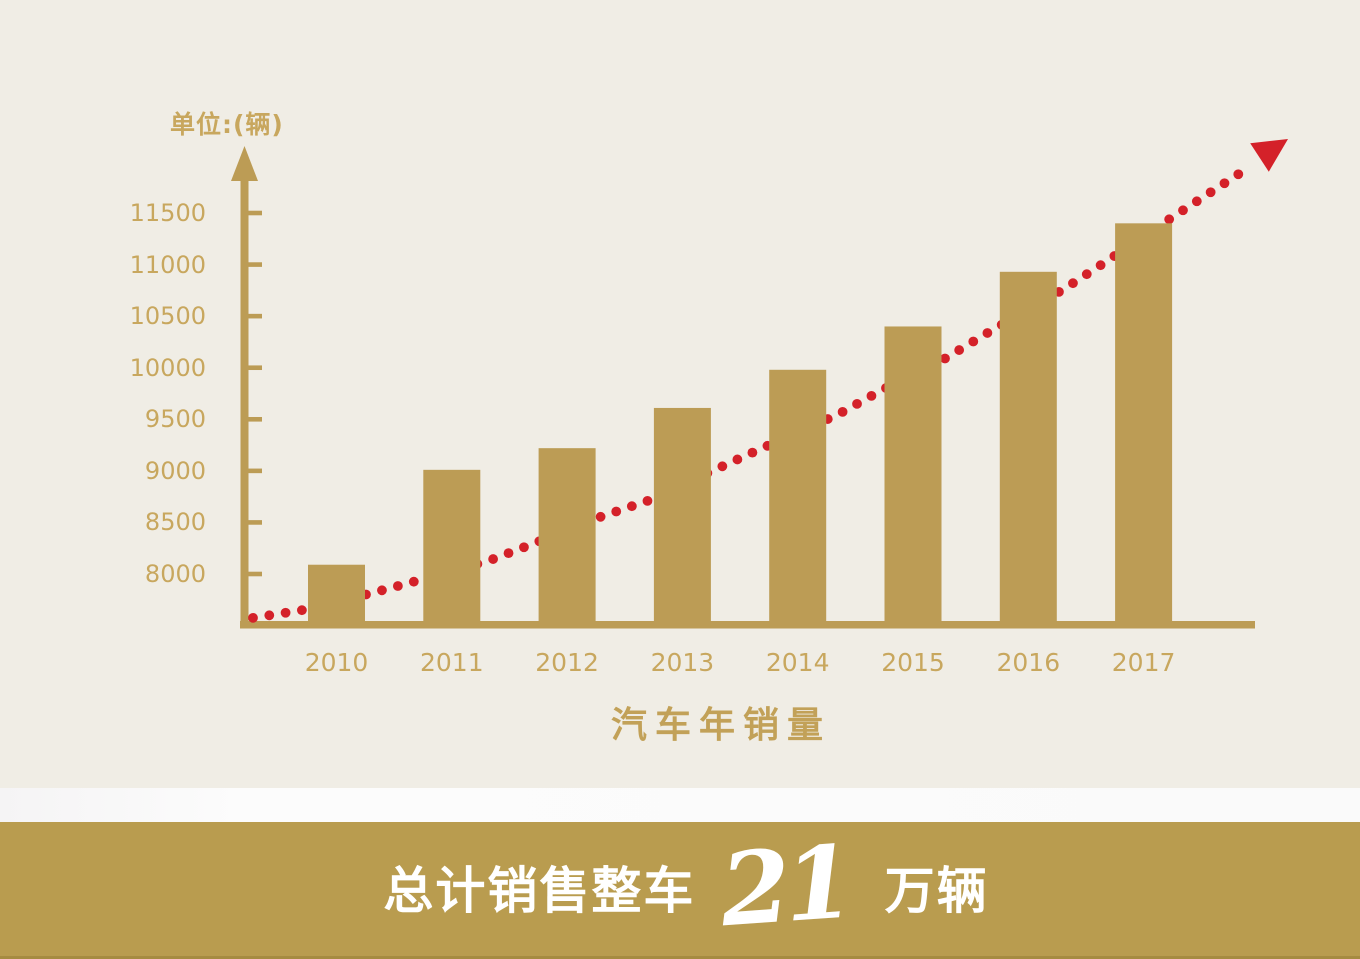 This screenshot has width=1360, height=959. What do you see at coordinates (936, 891) in the screenshot?
I see `banner-text-suffix: 万辆` at bounding box center [936, 891].